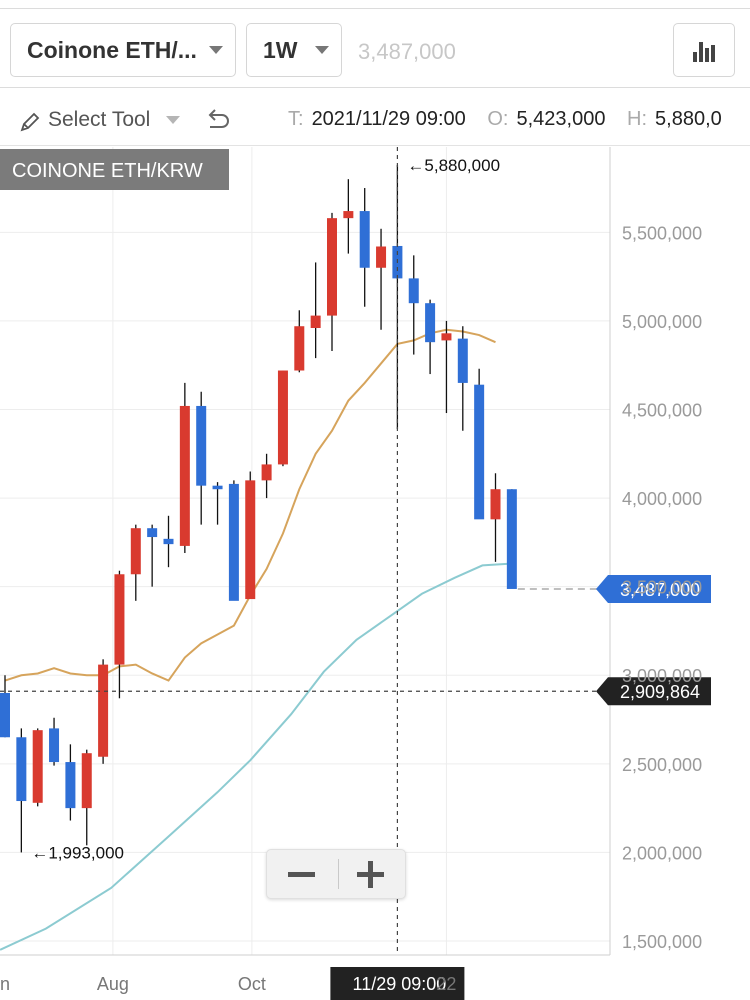 The height and width of the screenshot is (1000, 750). What do you see at coordinates (252, 984) in the screenshot?
I see `x-tick-label: Oct` at bounding box center [252, 984].